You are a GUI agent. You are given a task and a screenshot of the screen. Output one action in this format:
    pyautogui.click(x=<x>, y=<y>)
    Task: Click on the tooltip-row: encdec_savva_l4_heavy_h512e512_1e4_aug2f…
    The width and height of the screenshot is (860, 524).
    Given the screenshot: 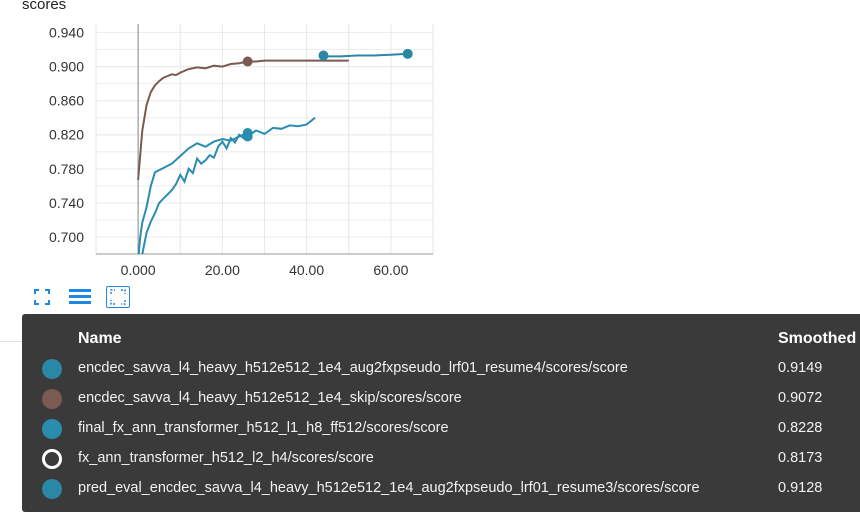 What is the action you would take?
    pyautogui.click(x=441, y=369)
    